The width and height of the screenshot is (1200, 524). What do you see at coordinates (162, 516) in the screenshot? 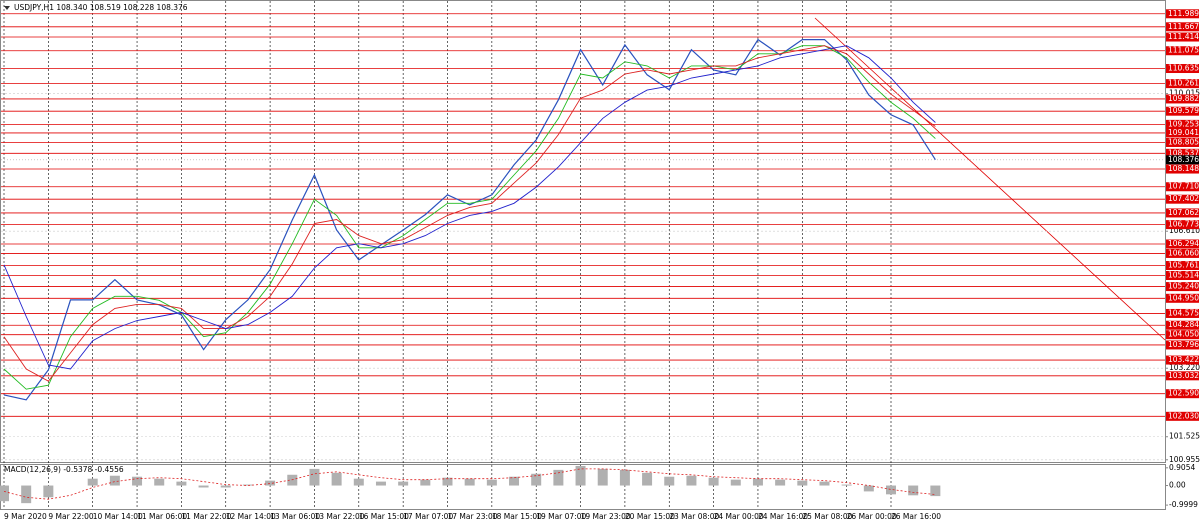
I see `x-tick-label: 11 Mar 06:00` at bounding box center [162, 516].